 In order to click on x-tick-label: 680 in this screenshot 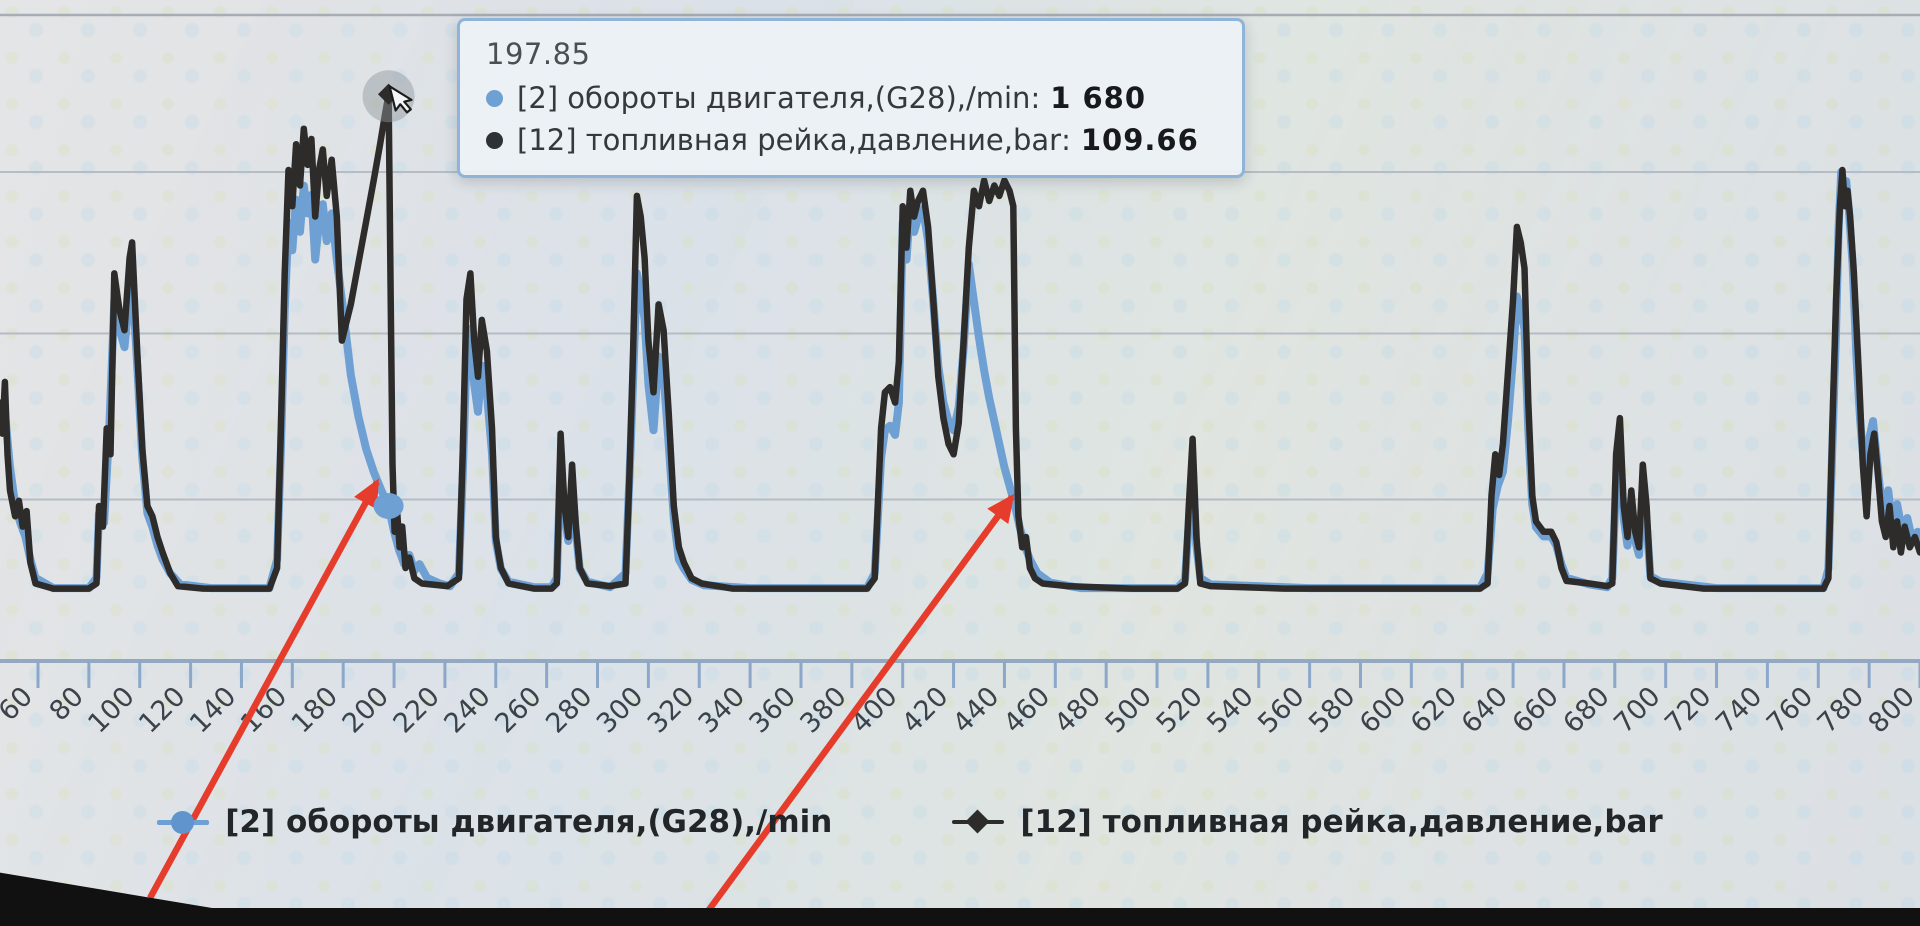, I will do `click(1586, 710)`.